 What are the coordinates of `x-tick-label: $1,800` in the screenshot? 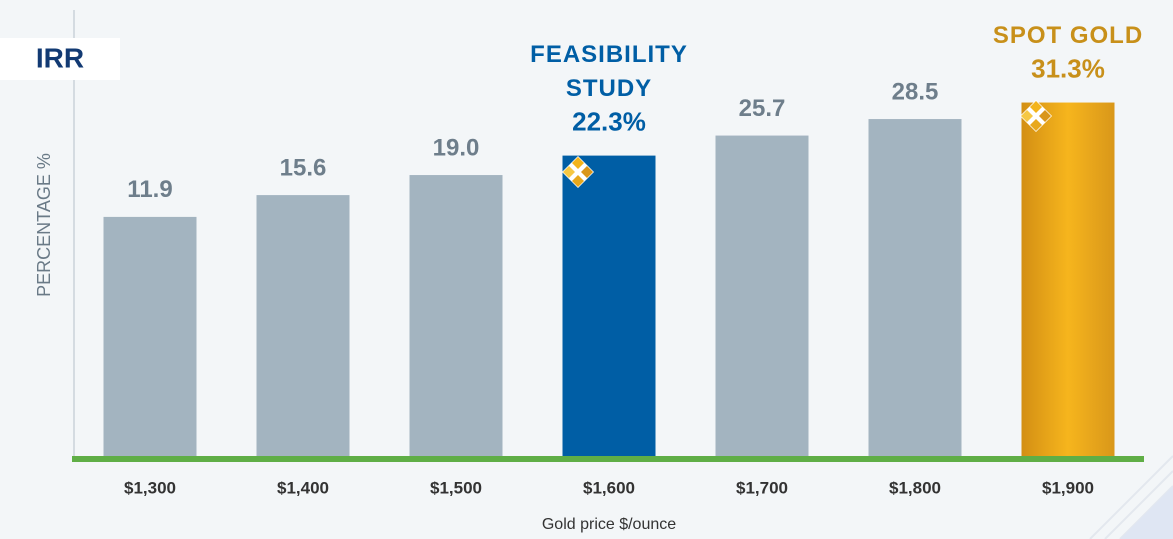 It's located at (915, 487).